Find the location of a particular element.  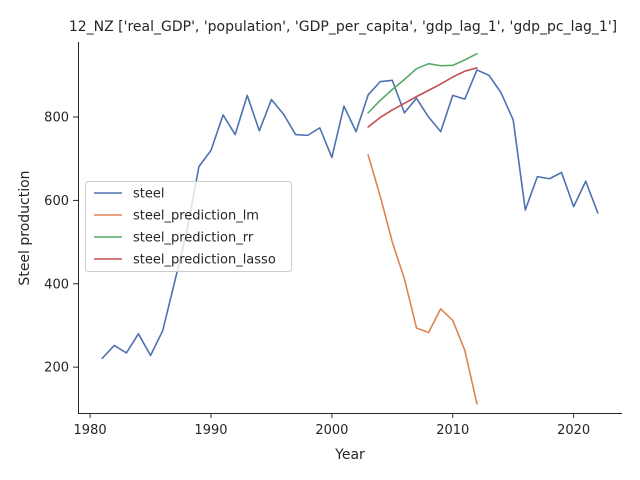

x-tick-label: 2000 is located at coordinates (331, 430).